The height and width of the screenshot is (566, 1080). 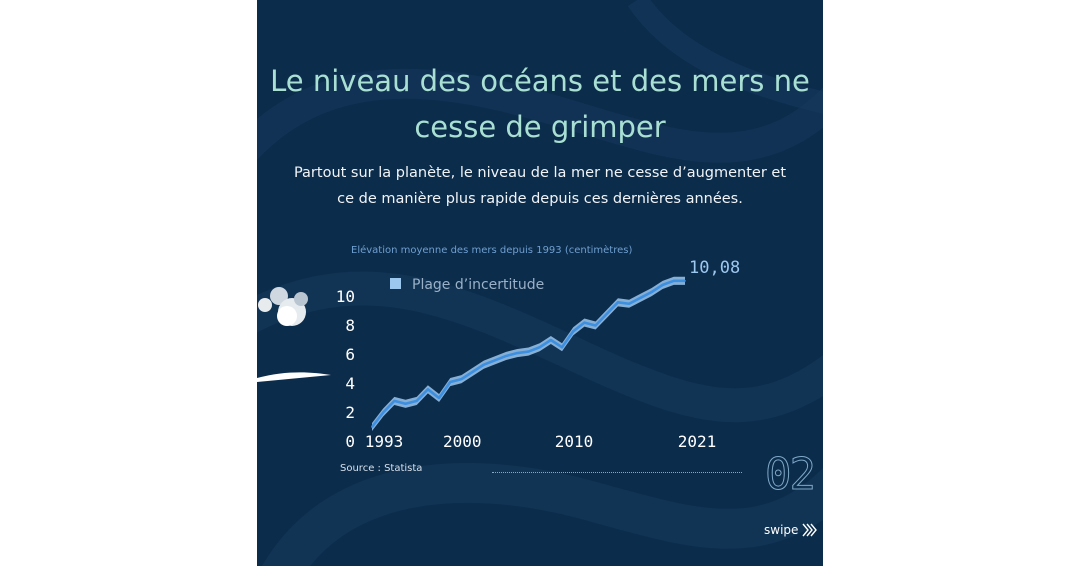 What do you see at coordinates (350, 325) in the screenshot?
I see `y-tick-label: 8` at bounding box center [350, 325].